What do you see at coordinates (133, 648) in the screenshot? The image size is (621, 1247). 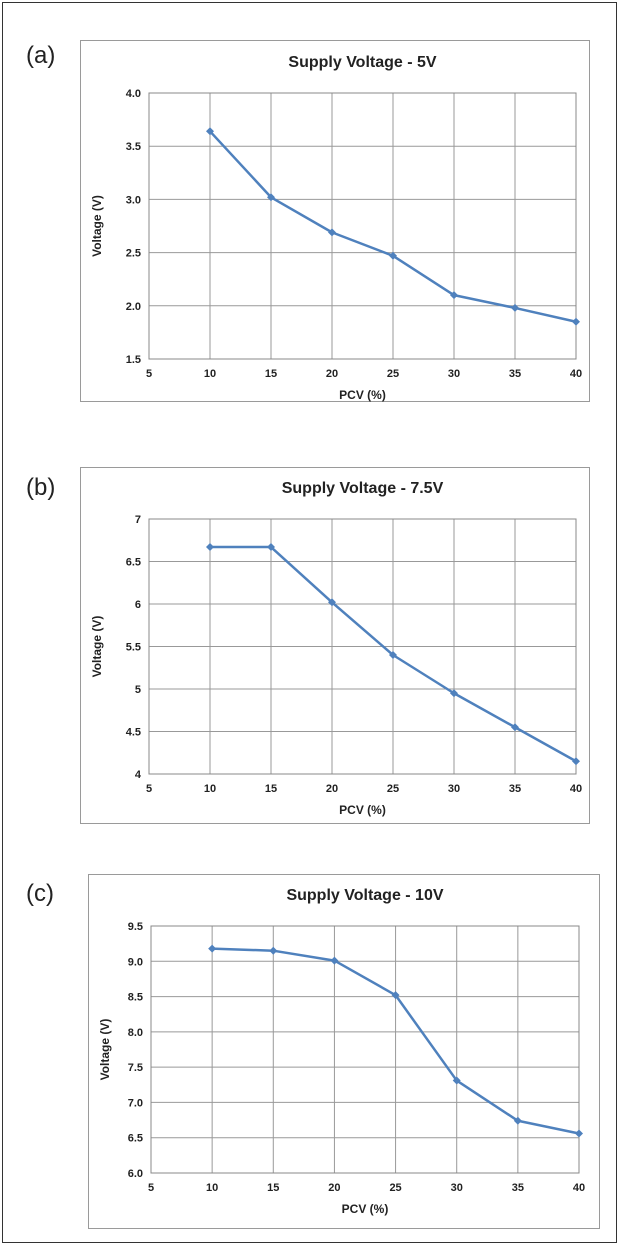 I see `y-tick-label: 5.5` at bounding box center [133, 648].